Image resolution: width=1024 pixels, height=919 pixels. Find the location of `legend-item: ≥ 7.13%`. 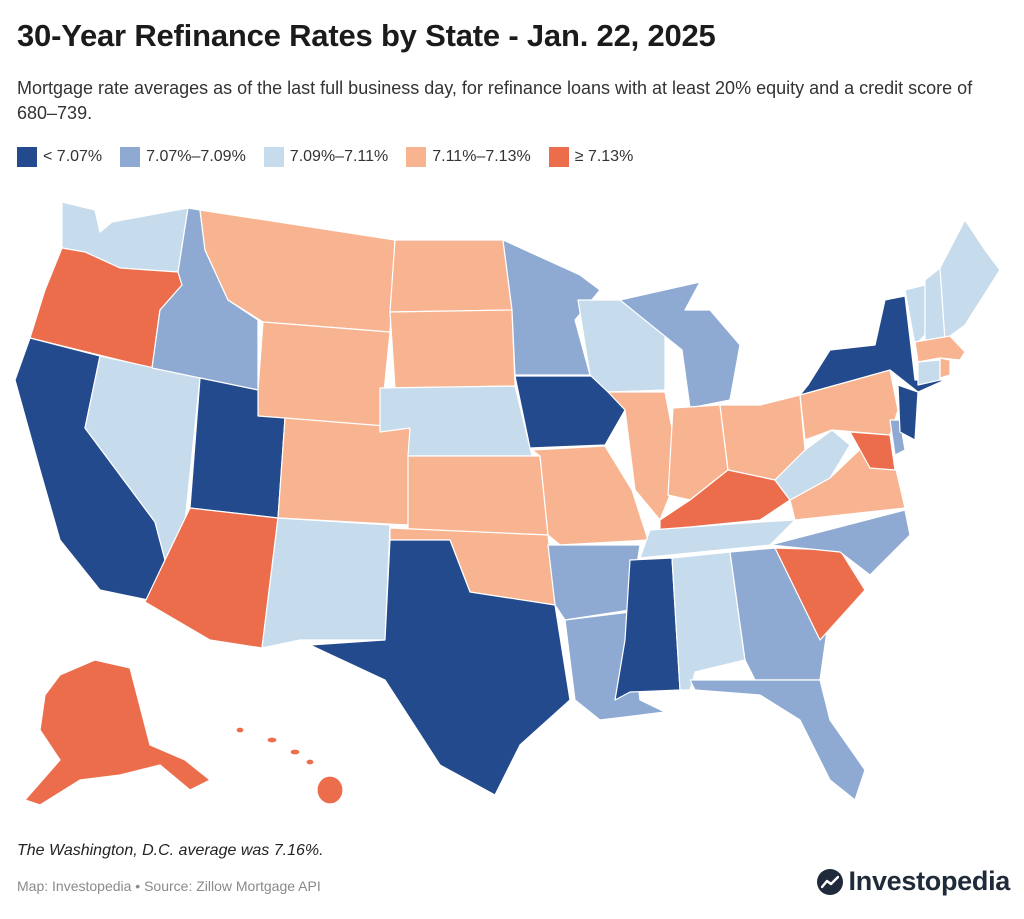

legend-item: ≥ 7.13% is located at coordinates (591, 157).